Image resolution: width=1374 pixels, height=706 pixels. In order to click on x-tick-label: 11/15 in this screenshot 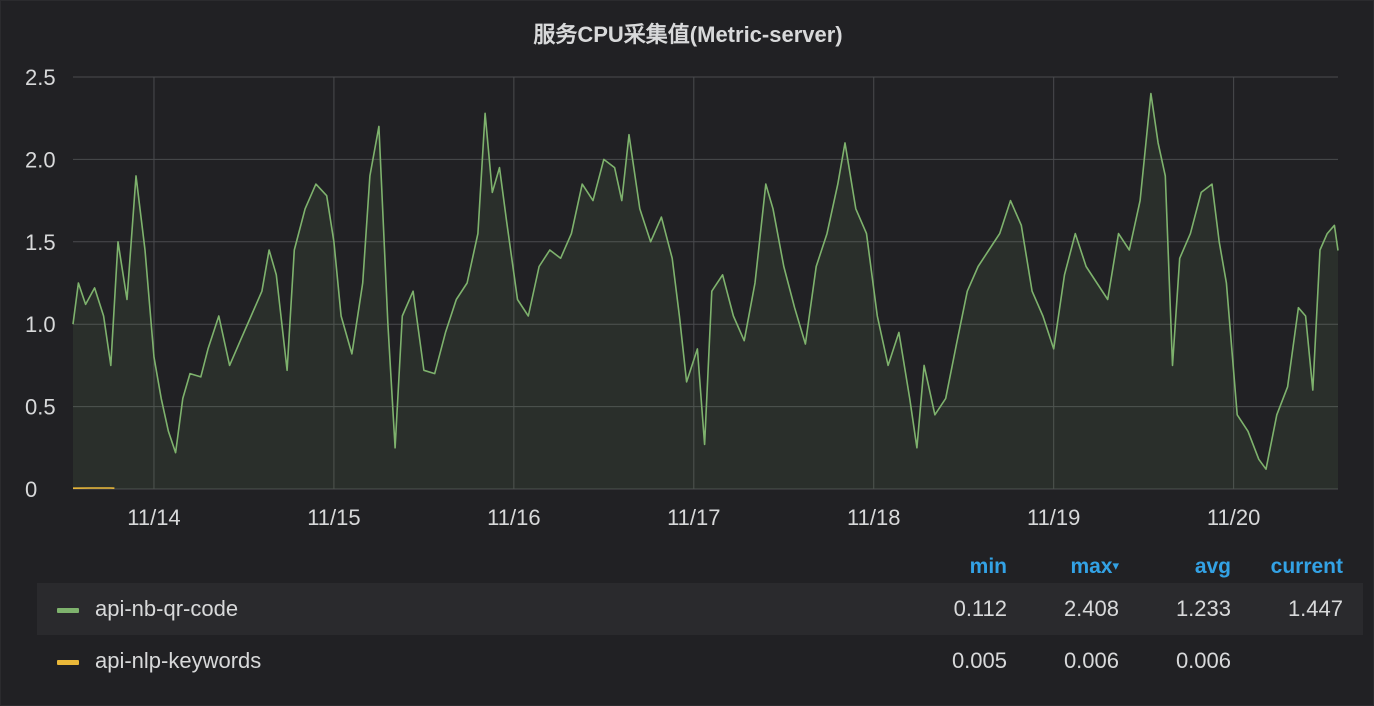, I will do `click(333, 517)`.